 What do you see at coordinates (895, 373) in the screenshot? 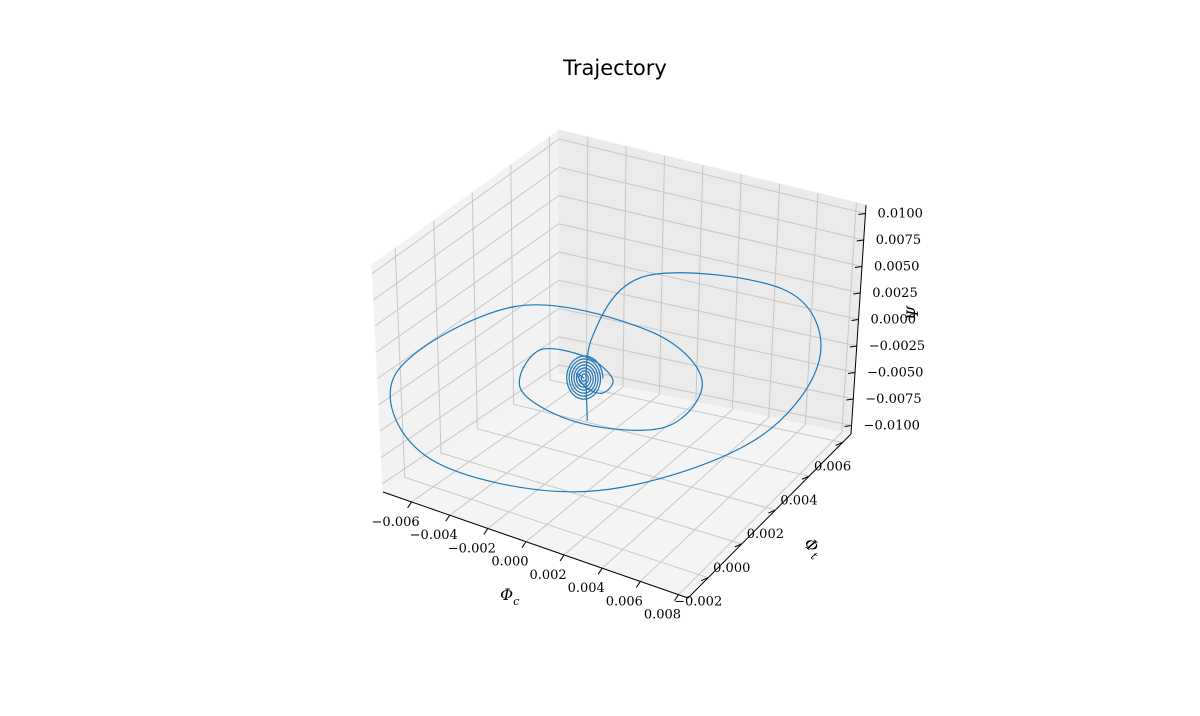
I see `z-tick-label: −0.0050` at bounding box center [895, 373].